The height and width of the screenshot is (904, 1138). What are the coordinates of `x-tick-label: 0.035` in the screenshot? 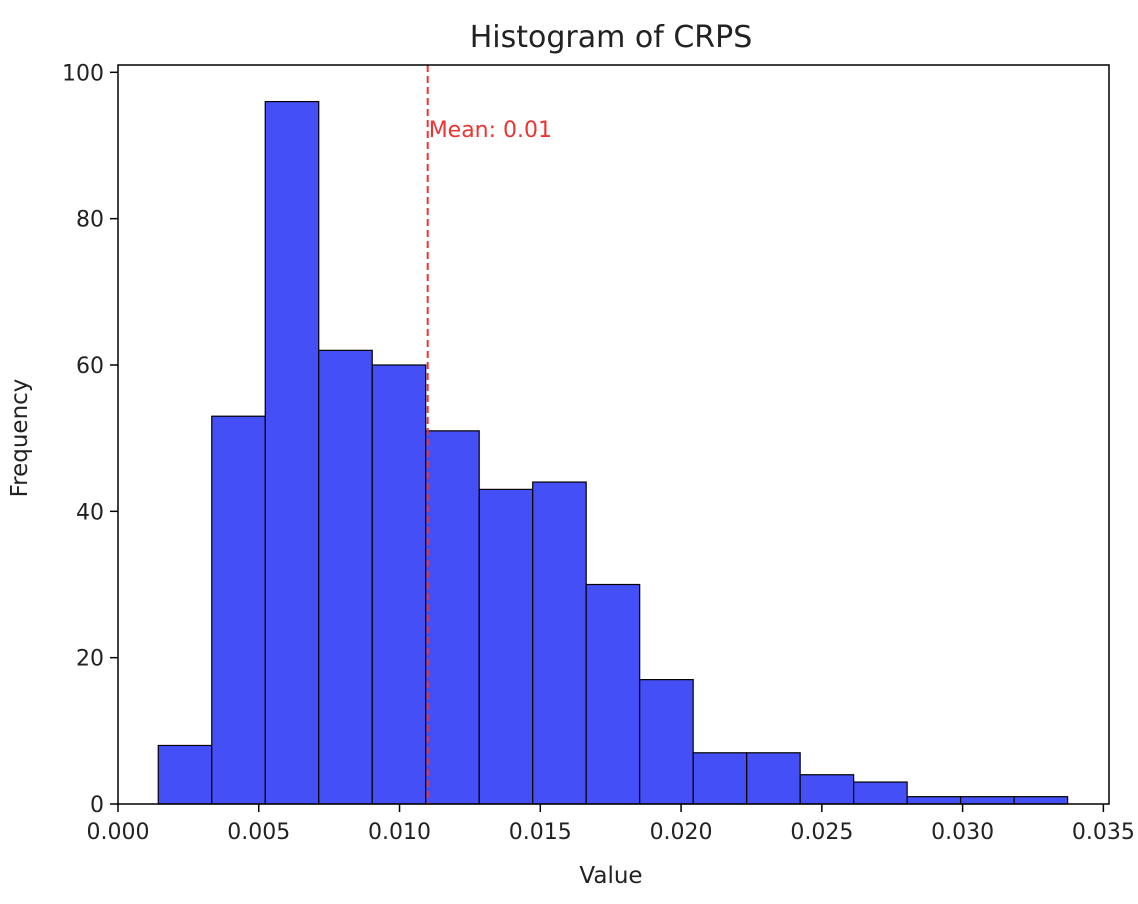 It's located at (1103, 832).